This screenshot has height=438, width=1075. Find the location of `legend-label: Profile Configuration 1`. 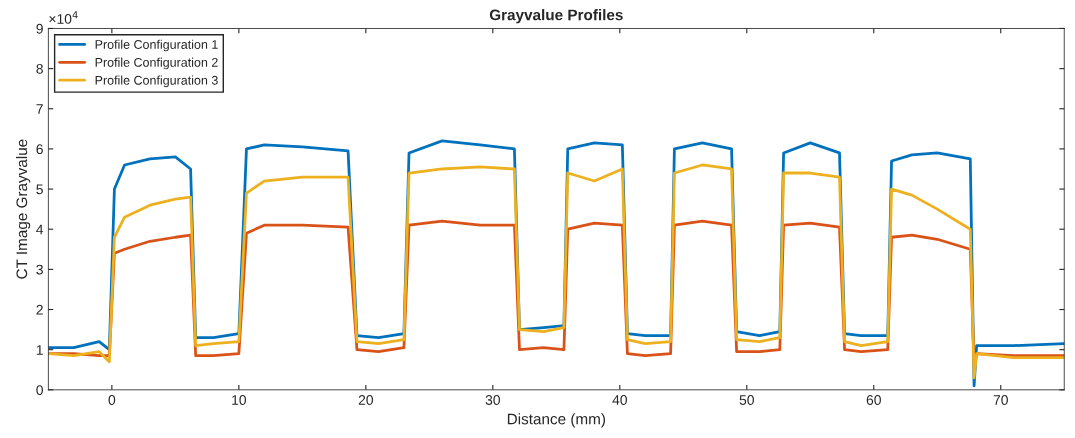

legend-label: Profile Configuration 1 is located at coordinates (156, 45).